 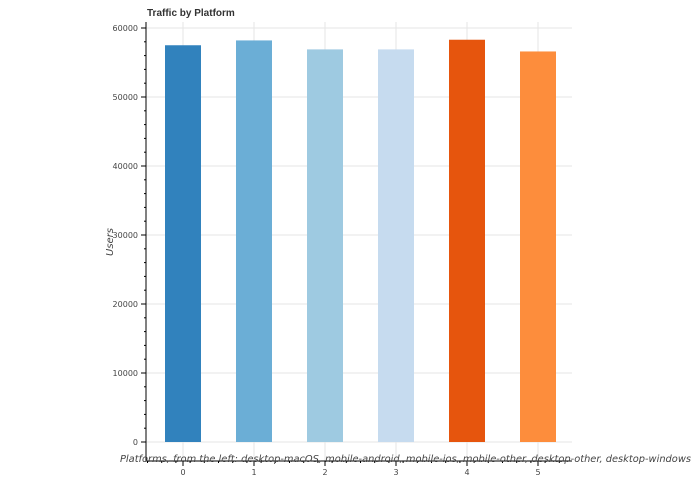 What do you see at coordinates (135, 442) in the screenshot?
I see `y-tick-label: 0` at bounding box center [135, 442].